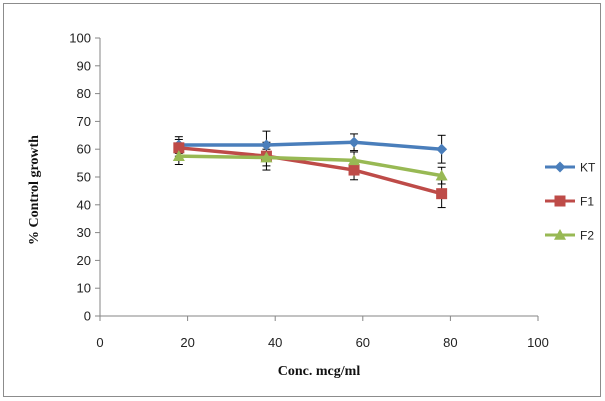 This screenshot has height=401, width=605. I want to click on series-layer, so click(310, 169).